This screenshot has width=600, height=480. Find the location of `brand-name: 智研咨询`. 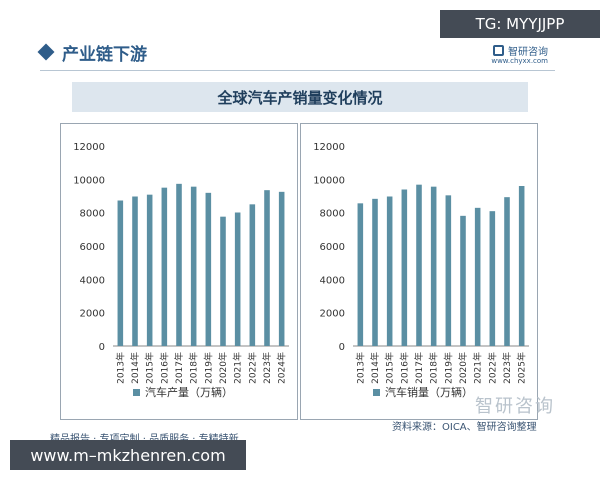

brand-name: 智研咨询 is located at coordinates (528, 52).